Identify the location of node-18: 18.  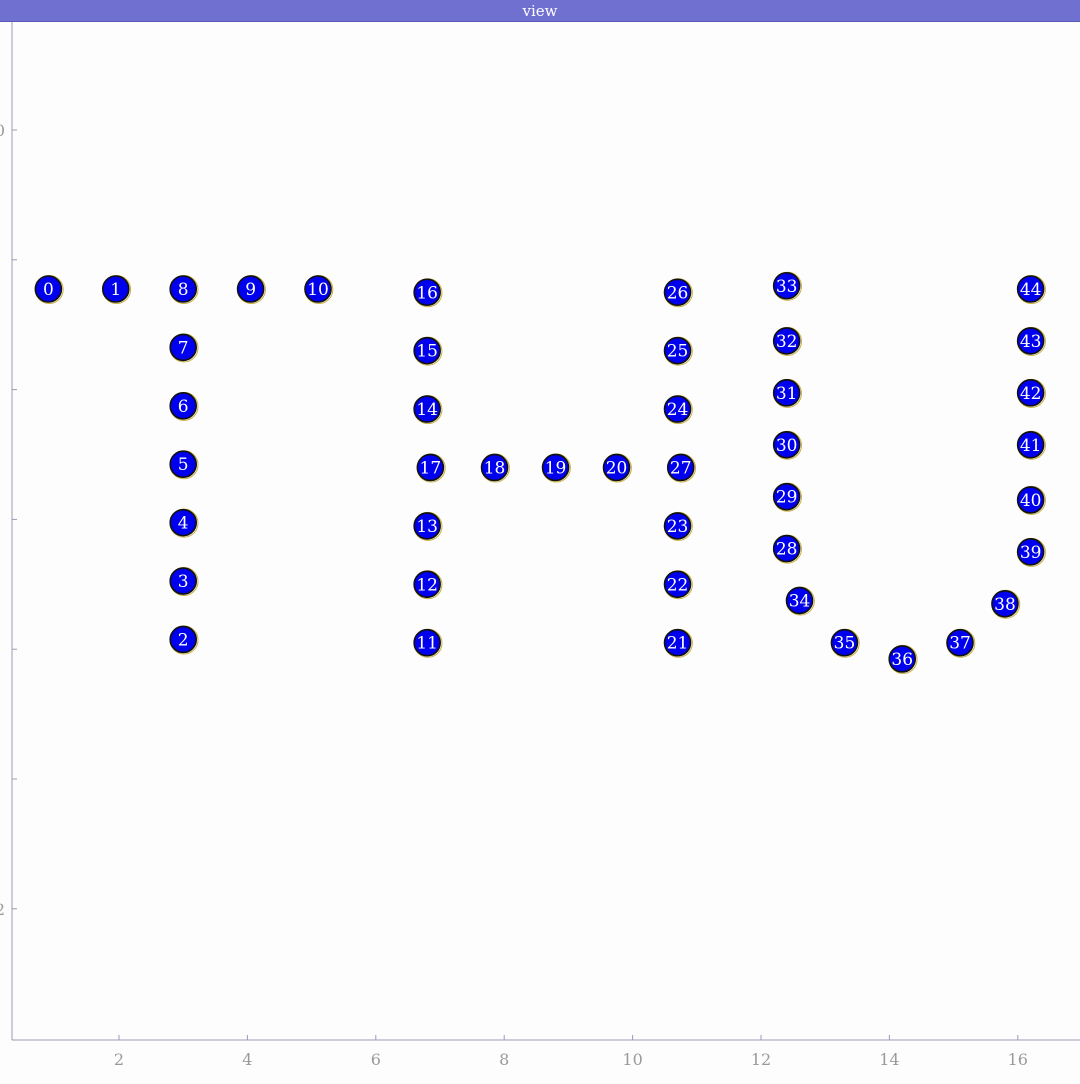
(495, 468).